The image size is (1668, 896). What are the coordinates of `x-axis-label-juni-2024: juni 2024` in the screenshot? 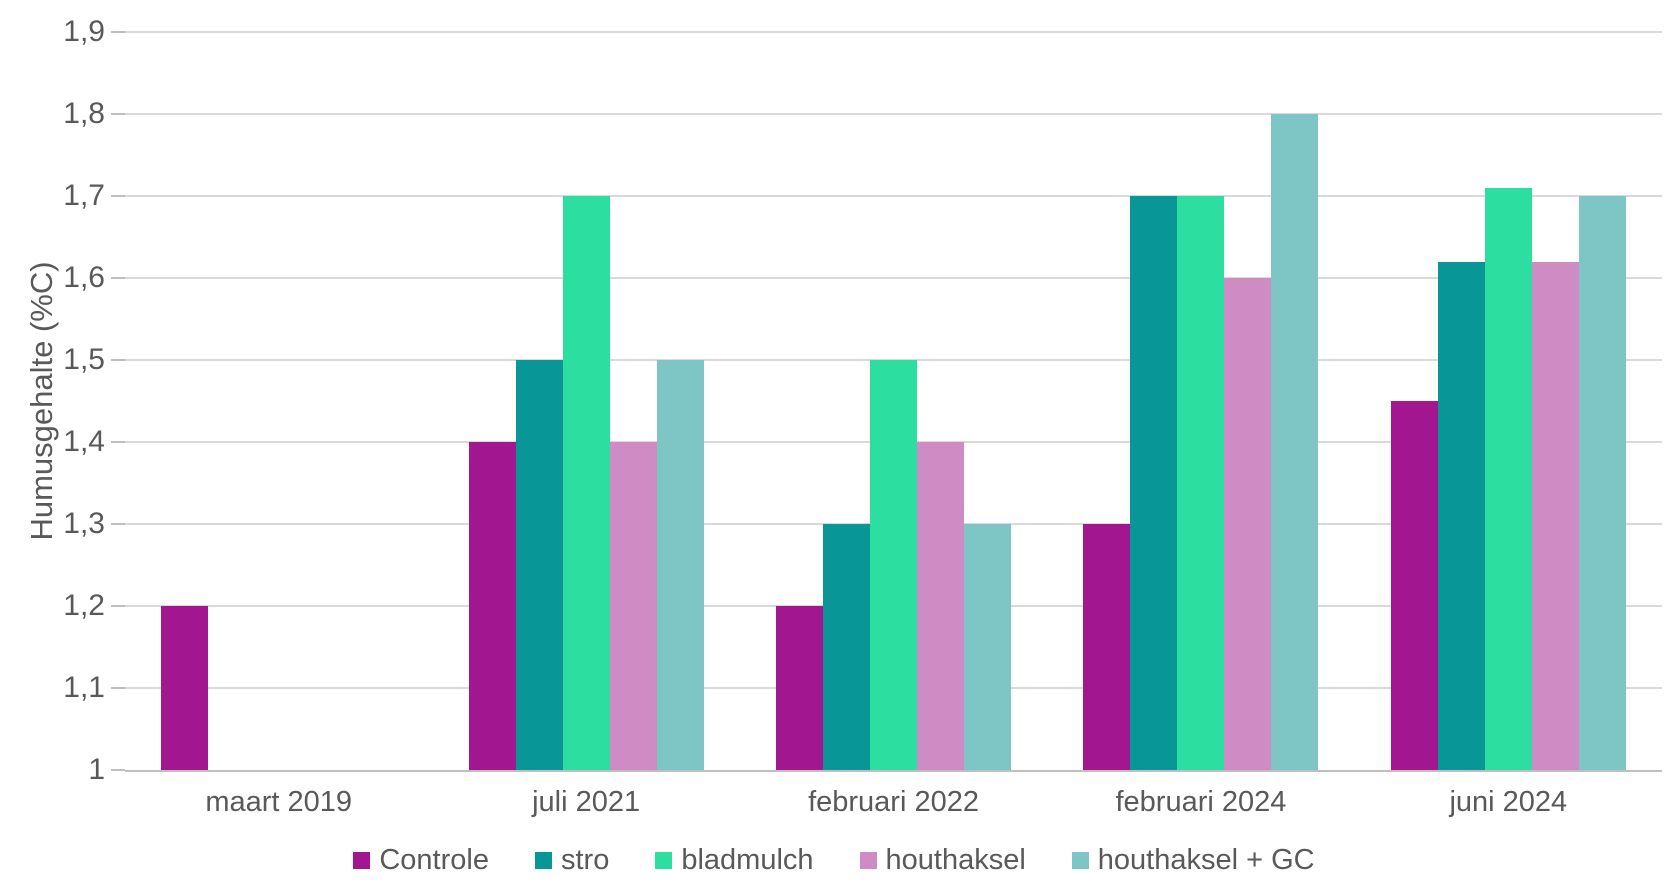 It's located at (1508, 802).